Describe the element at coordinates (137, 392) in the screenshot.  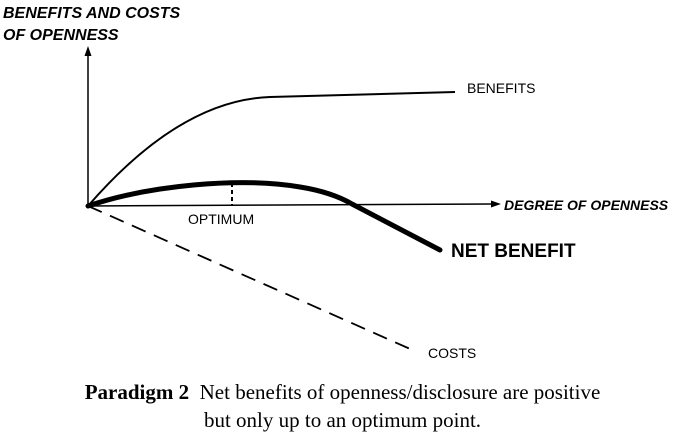
I see `caption-prefix: Paradigm 2` at that location.